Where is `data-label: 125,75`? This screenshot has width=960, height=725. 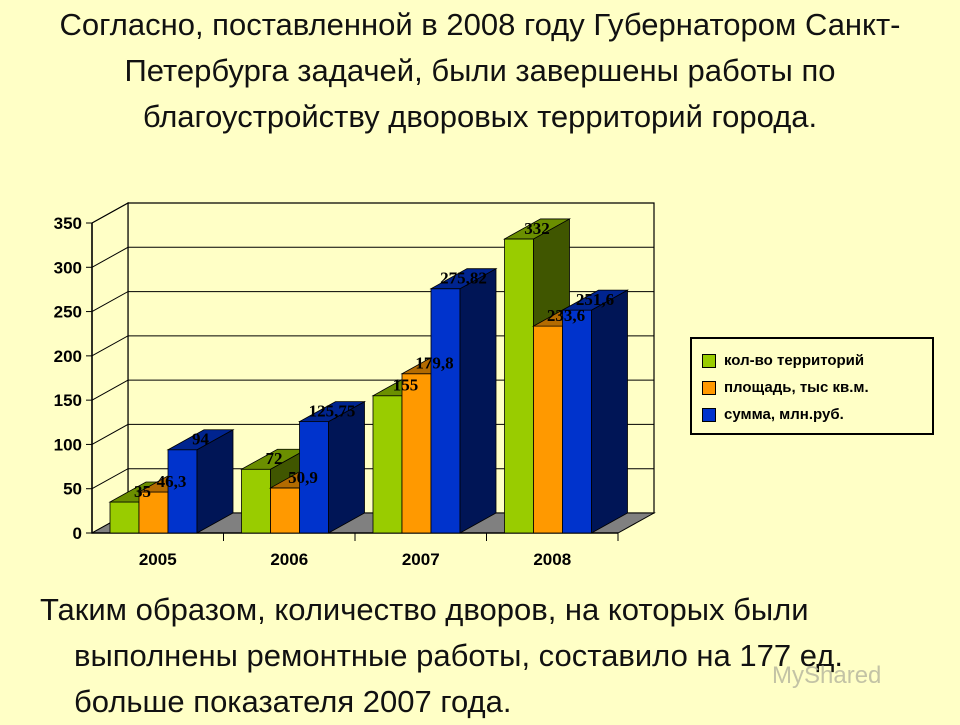
data-label: 125,75 is located at coordinates (332, 411).